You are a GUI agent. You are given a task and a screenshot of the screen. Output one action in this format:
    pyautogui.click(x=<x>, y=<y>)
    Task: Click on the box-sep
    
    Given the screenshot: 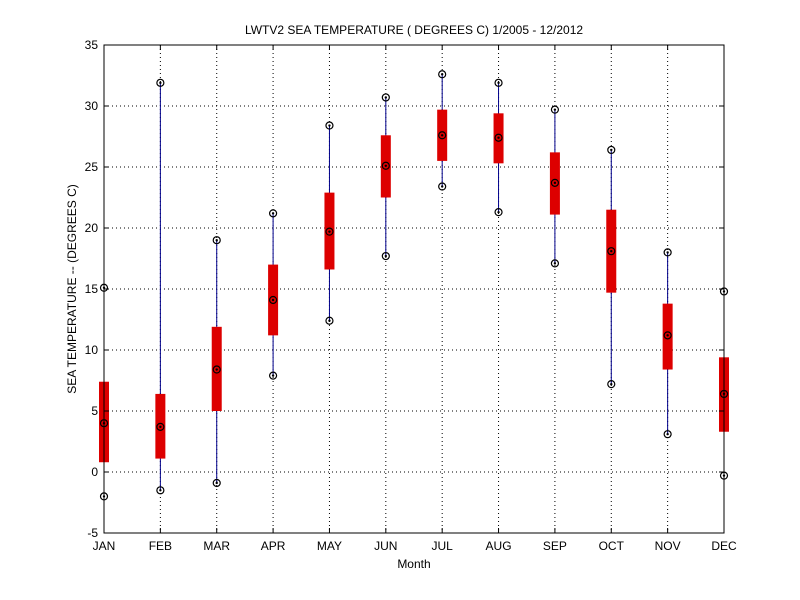 What is the action you would take?
    pyautogui.click(x=554, y=186)
    